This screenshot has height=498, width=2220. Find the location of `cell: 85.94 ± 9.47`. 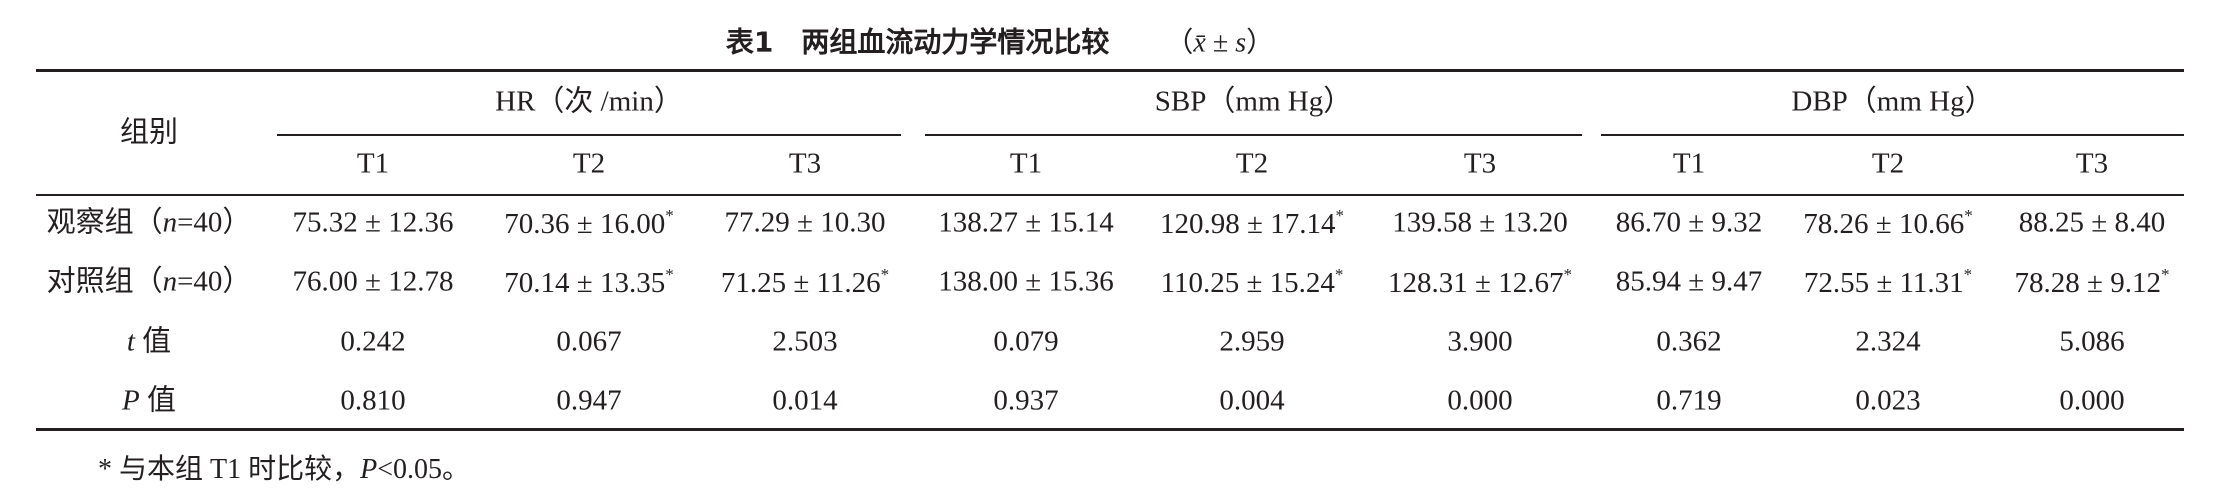

cell: 85.94 ± 9.47 is located at coordinates (1689, 281).